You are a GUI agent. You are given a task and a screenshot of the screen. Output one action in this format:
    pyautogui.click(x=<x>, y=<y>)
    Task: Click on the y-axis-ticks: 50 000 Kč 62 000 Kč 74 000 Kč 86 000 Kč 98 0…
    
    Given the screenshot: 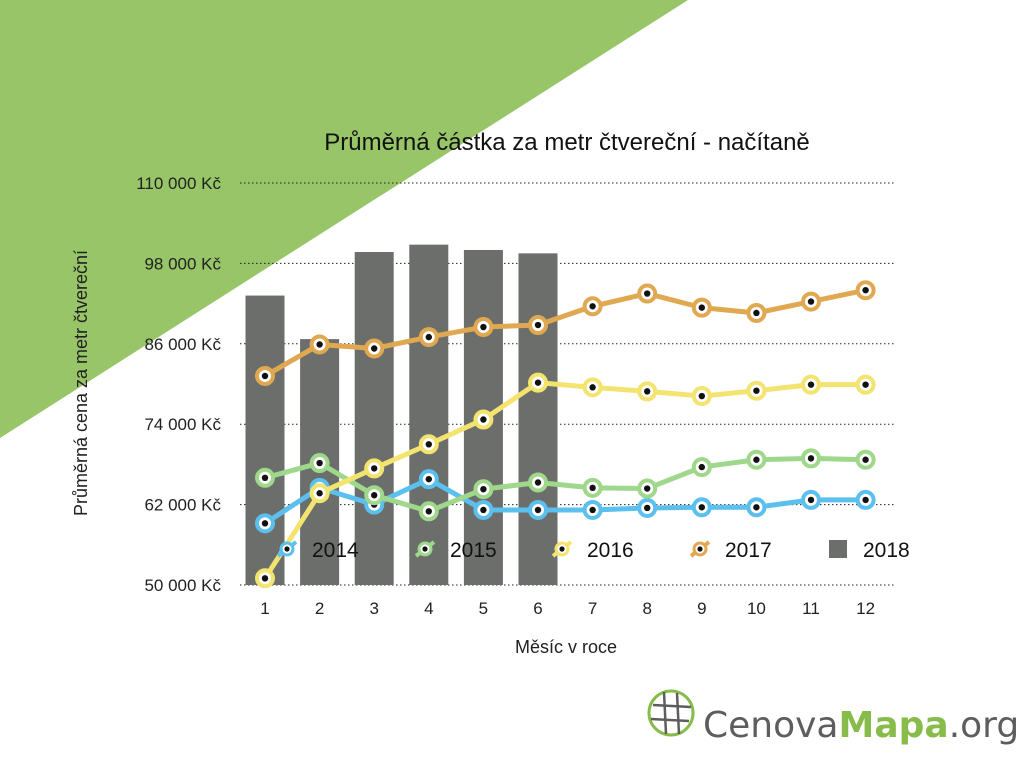 What is the action you would take?
    pyautogui.click(x=178, y=384)
    